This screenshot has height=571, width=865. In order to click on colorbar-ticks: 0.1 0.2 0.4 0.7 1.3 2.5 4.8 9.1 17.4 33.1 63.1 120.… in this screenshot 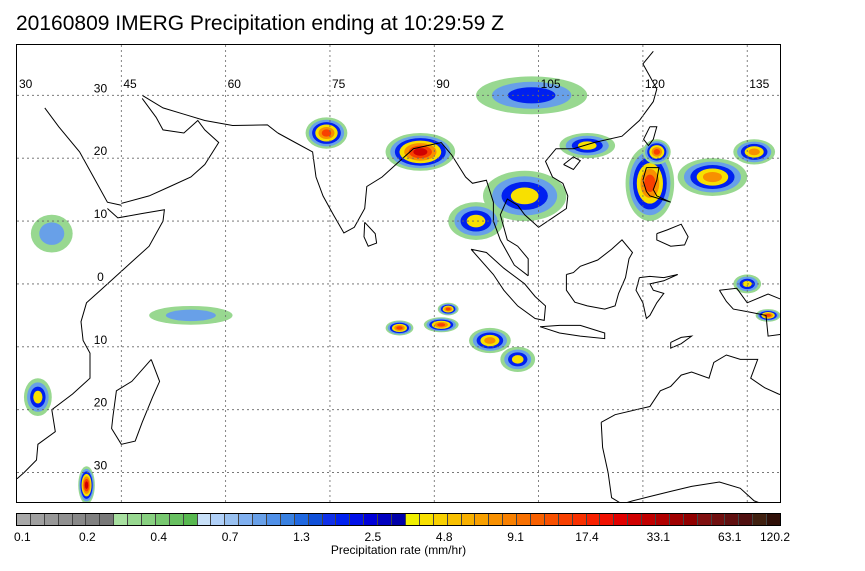, I will do `click(402, 537)`.